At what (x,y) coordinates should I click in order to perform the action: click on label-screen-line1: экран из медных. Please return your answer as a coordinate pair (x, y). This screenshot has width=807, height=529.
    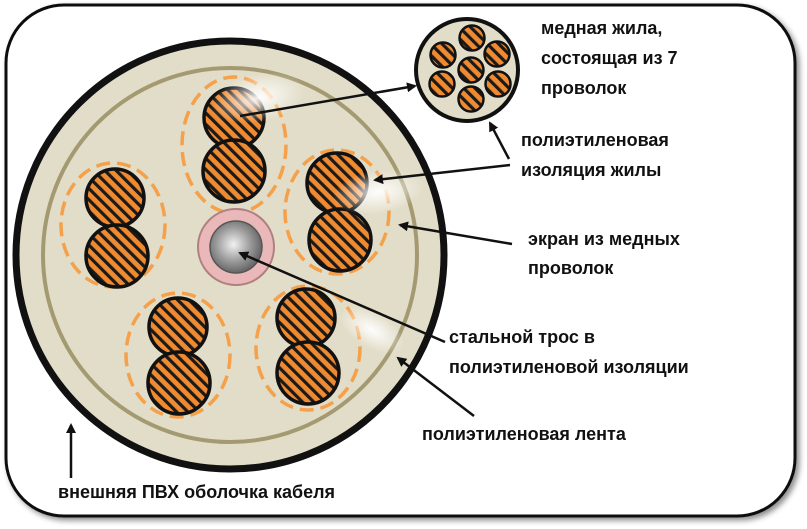
    Looking at the image, I should click on (604, 239).